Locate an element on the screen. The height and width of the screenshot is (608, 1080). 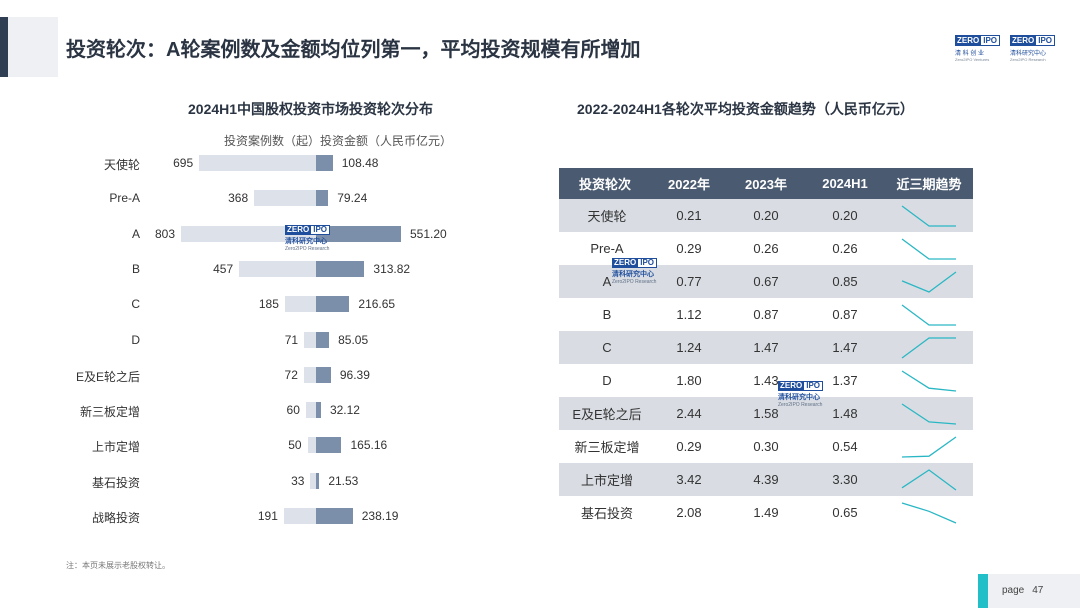
count-value-label: 50 is located at coordinates (295, 445).